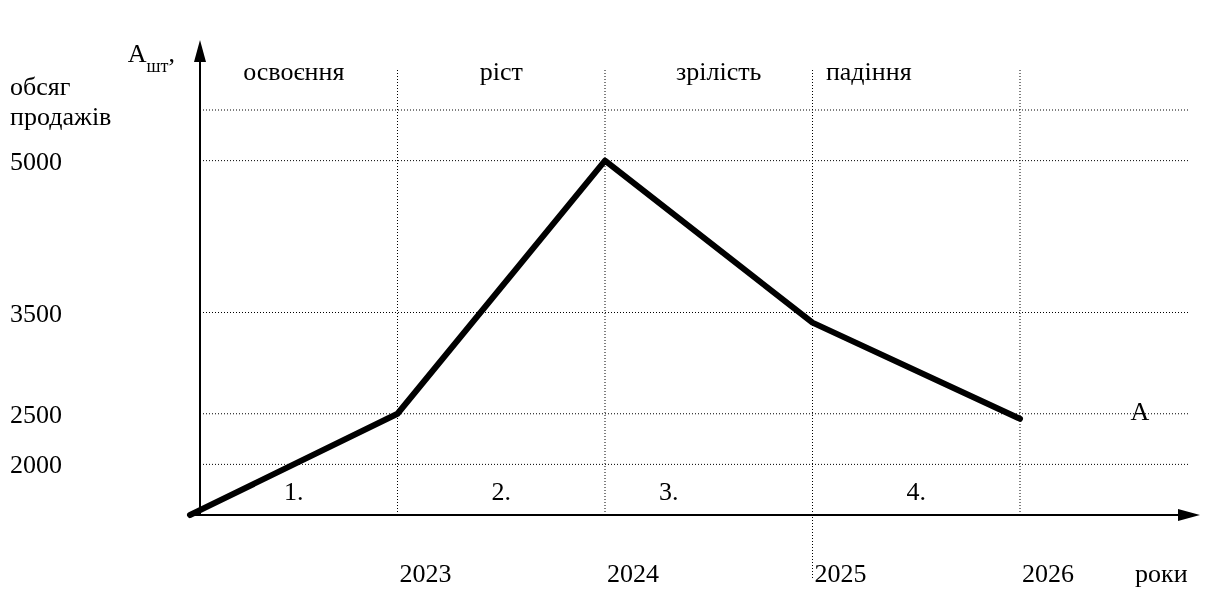 This screenshot has height=596, width=1229. I want to click on annotation: 2., so click(501, 491).